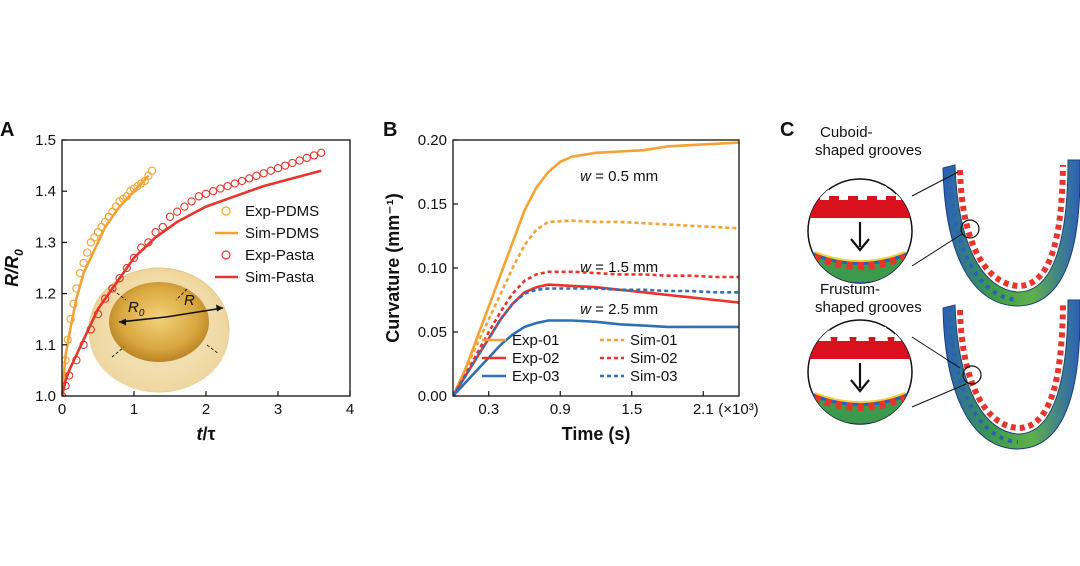 The width and height of the screenshot is (1080, 566). What do you see at coordinates (45, 140) in the screenshot?
I see `y-tick-label: 1.5` at bounding box center [45, 140].